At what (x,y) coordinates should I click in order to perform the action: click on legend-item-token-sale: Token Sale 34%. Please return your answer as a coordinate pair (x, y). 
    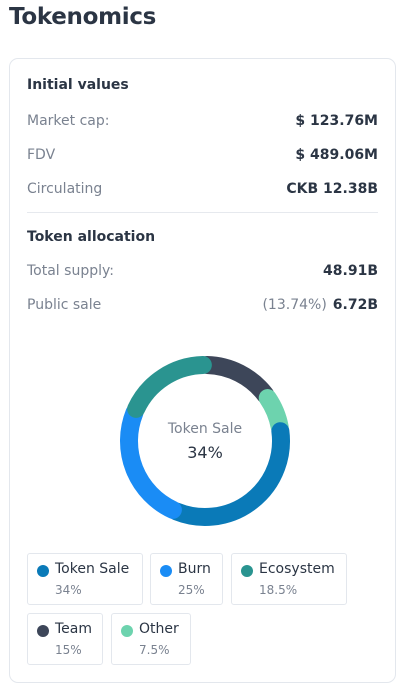
    Looking at the image, I should click on (85, 579).